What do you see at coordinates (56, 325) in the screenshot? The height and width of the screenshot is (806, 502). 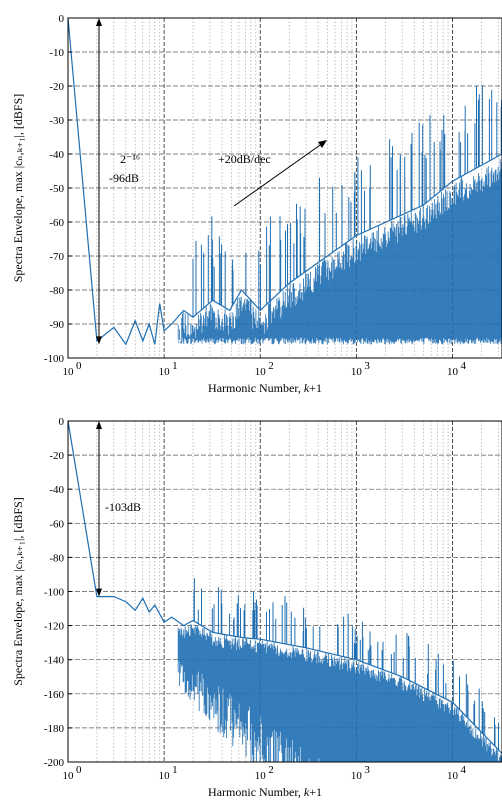 I see `y-tick-label: -90` at bounding box center [56, 325].